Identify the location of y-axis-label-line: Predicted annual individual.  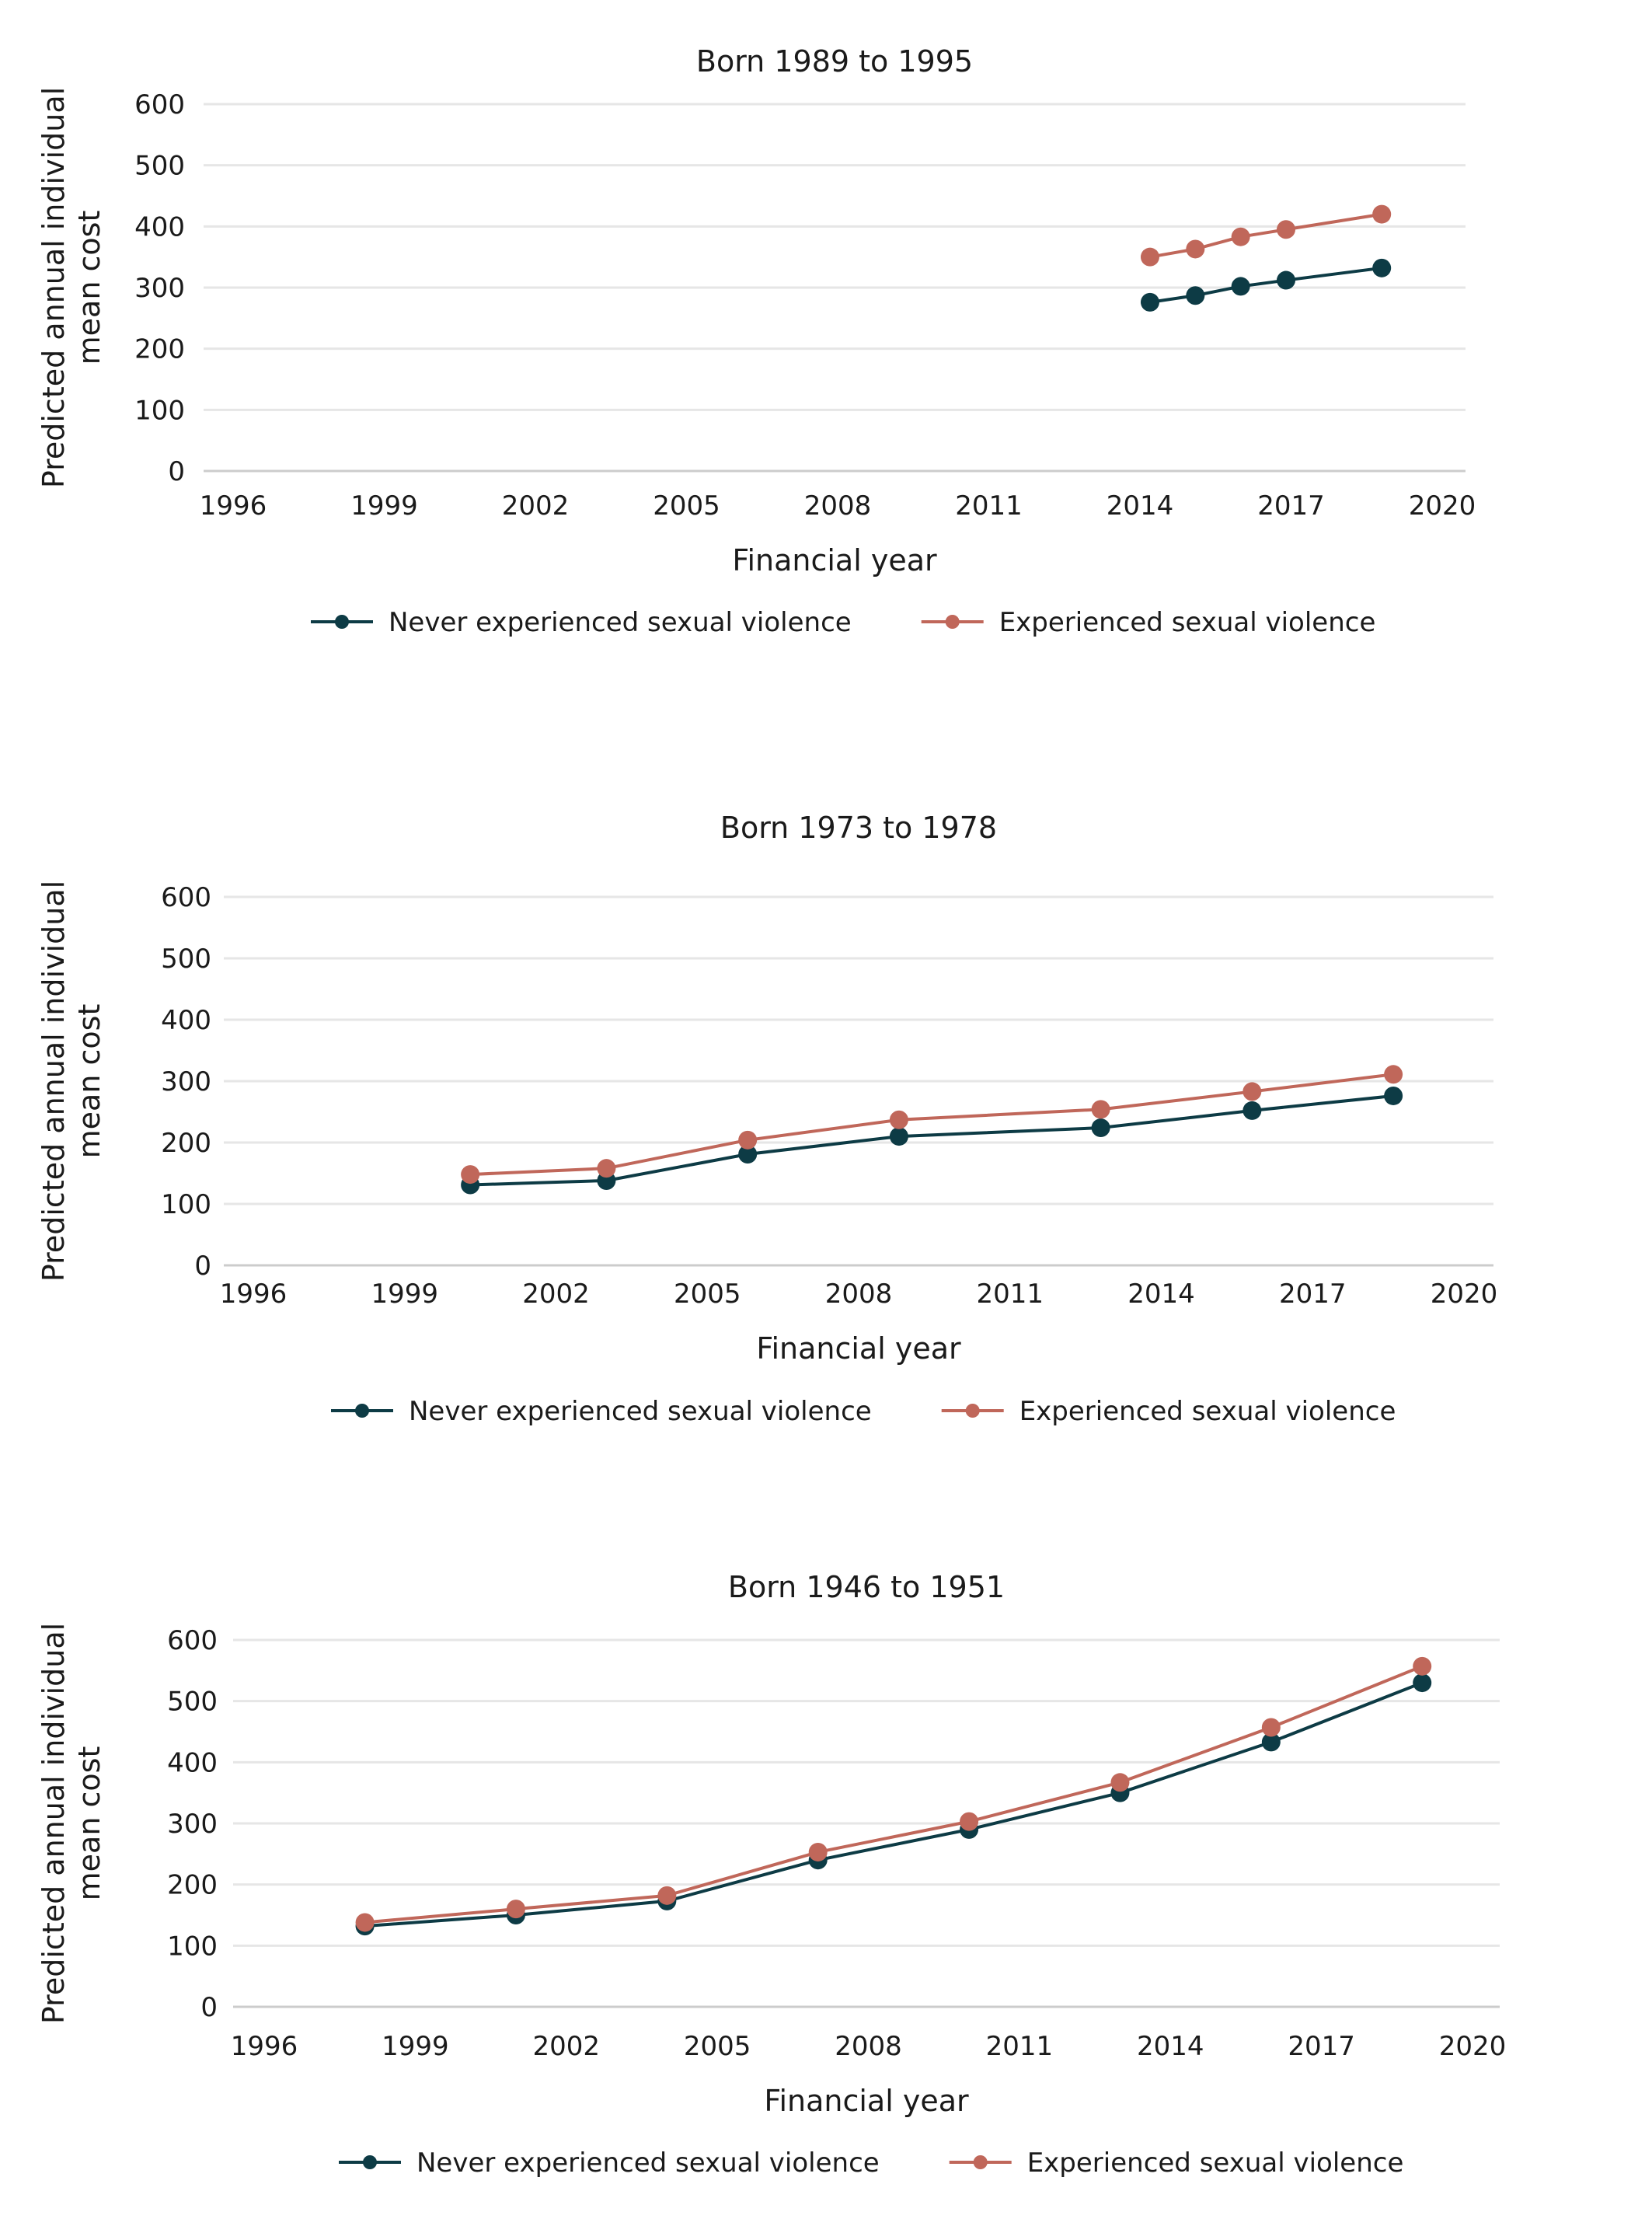
(54, 287).